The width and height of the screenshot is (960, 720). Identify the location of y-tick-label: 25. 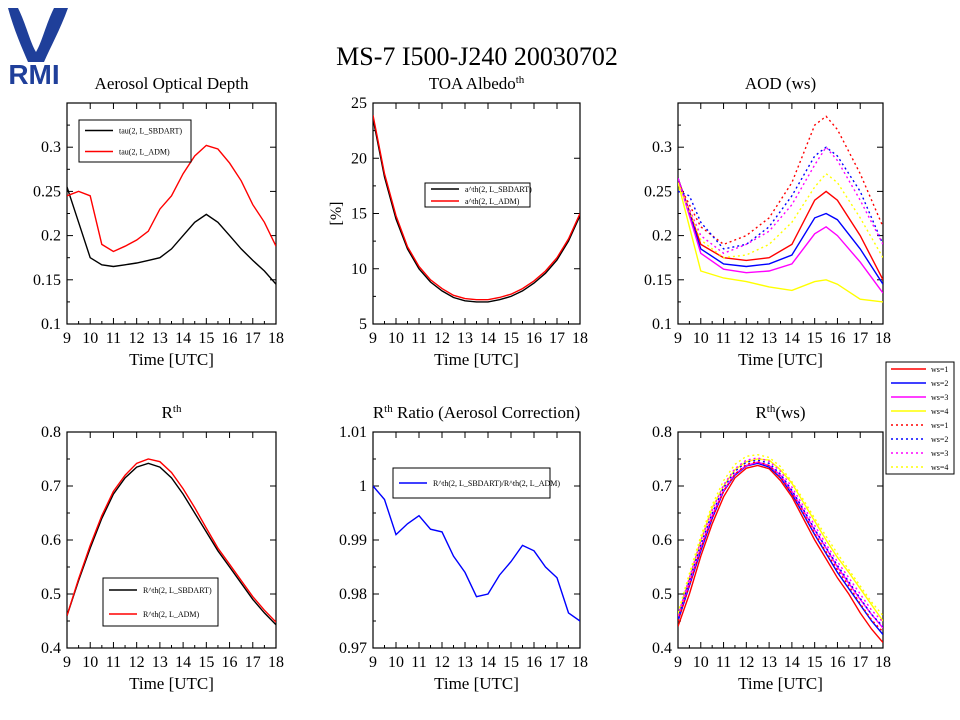
(359, 103).